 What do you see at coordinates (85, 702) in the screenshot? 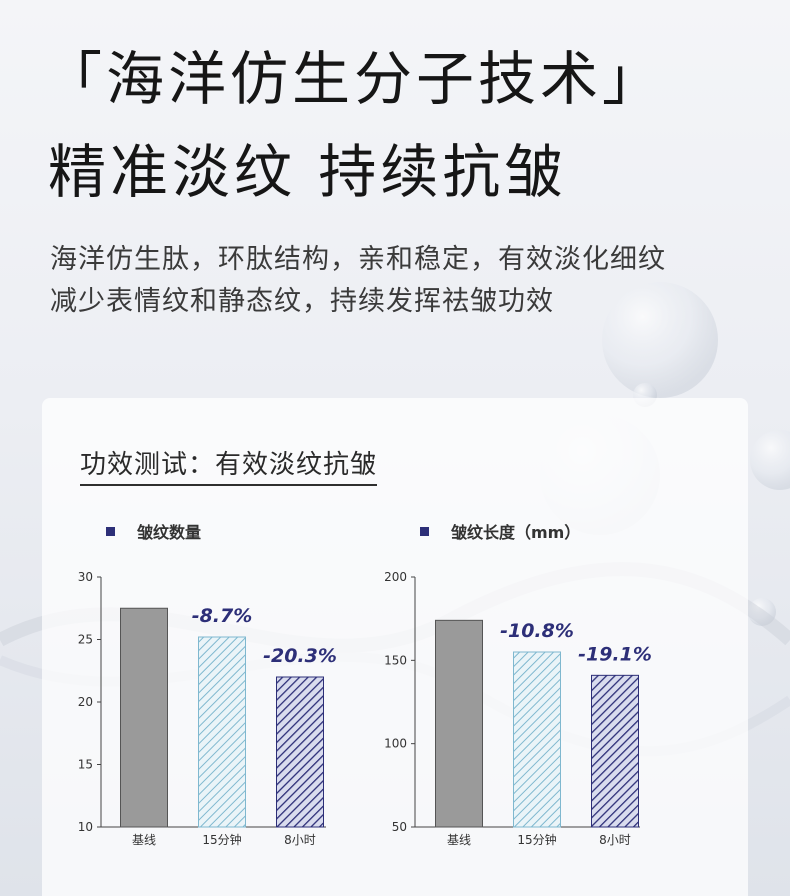
I see `y-tick-label: 20` at bounding box center [85, 702].